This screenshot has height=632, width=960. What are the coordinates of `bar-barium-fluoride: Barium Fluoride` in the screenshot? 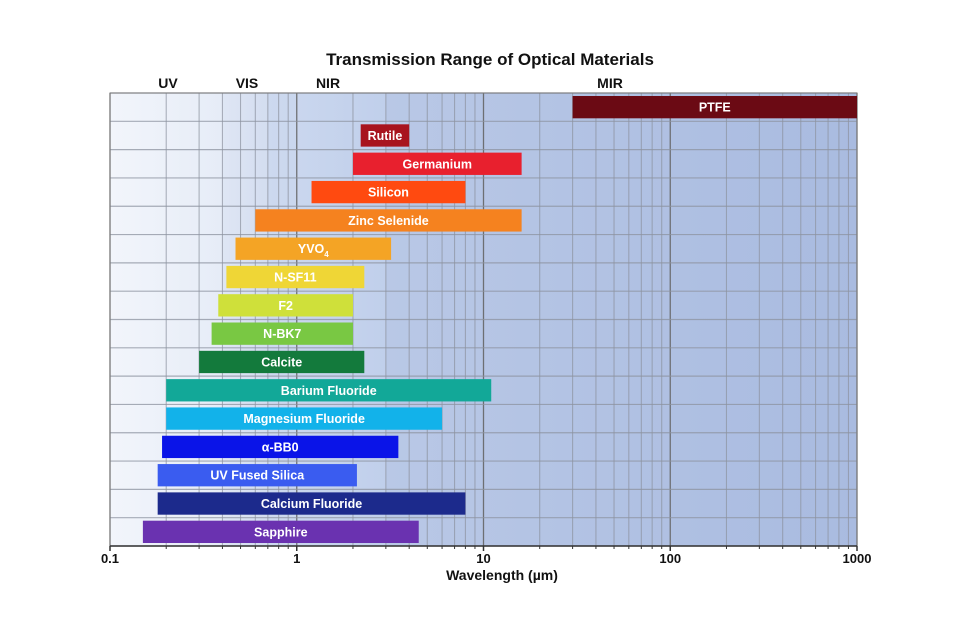 It's located at (329, 390).